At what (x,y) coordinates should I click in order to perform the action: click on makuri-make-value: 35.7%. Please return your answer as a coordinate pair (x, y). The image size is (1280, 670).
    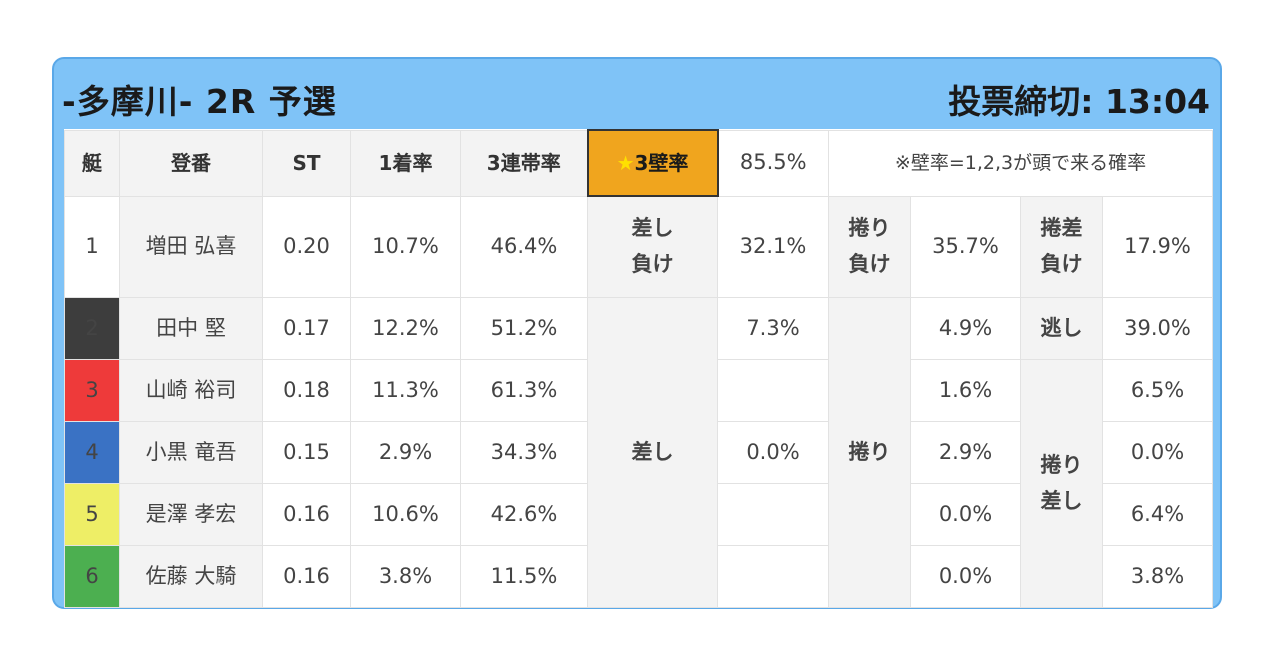
    Looking at the image, I should click on (965, 246).